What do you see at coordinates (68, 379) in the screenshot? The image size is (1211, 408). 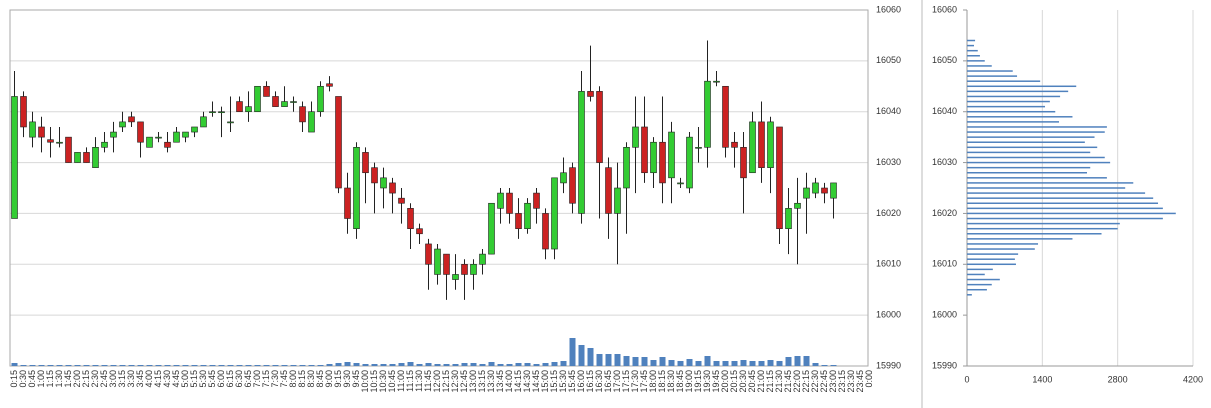 I see `x-tick-label: 1:45` at bounding box center [68, 379].